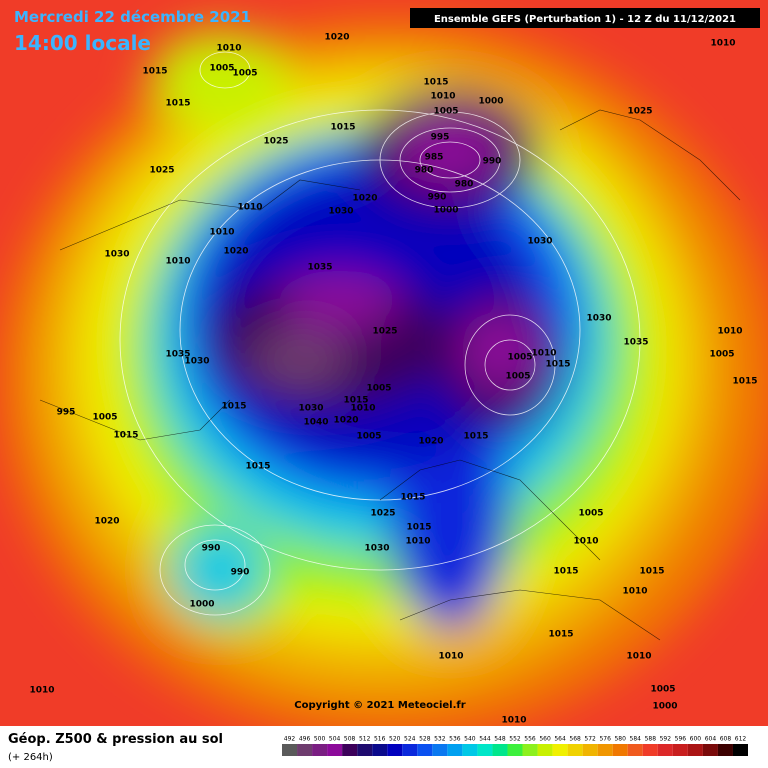 Image resolution: width=768 pixels, height=768 pixels. What do you see at coordinates (335, 739) in the screenshot?
I see `colorbar-label: 504` at bounding box center [335, 739].